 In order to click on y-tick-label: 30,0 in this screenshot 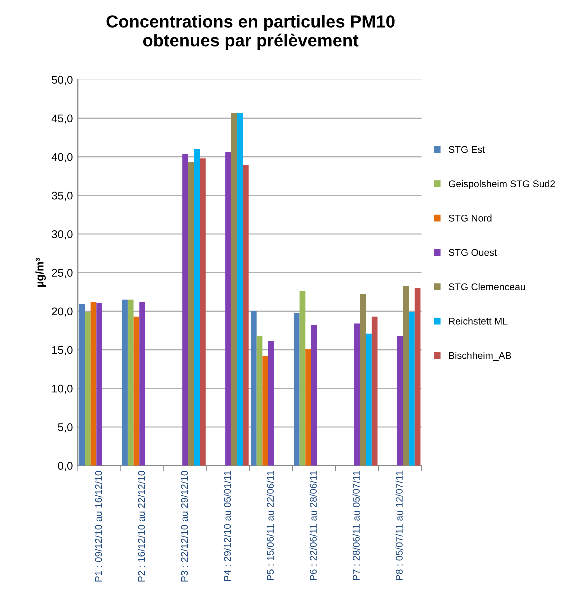, I will do `click(62, 235)`.